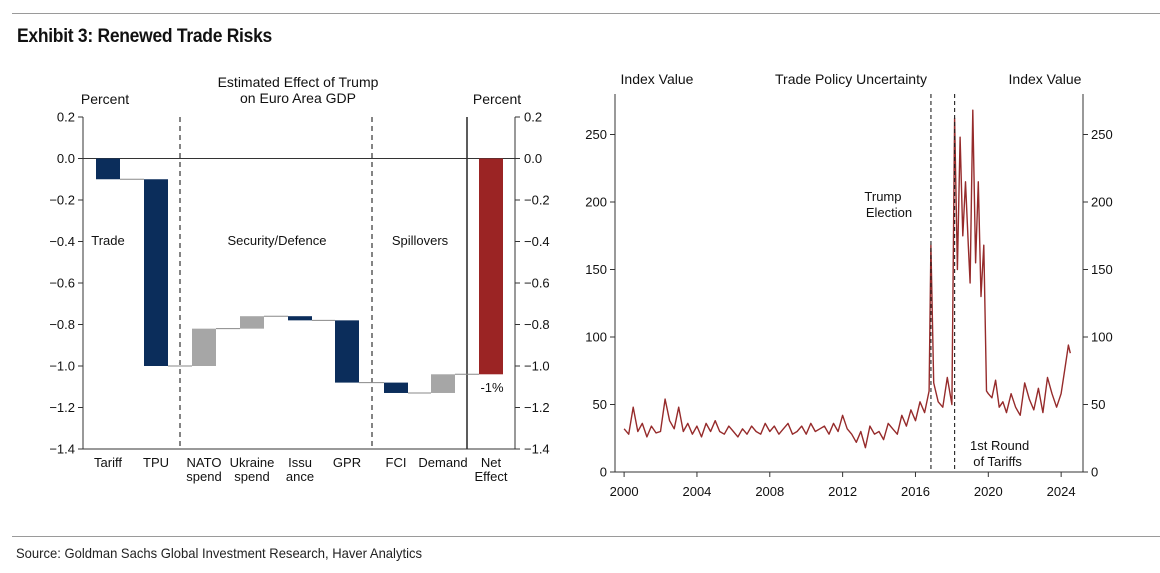 This screenshot has width=1160, height=573. What do you see at coordinates (1094, 472) in the screenshot?
I see `tpu-right-y-tick-label: 0` at bounding box center [1094, 472].